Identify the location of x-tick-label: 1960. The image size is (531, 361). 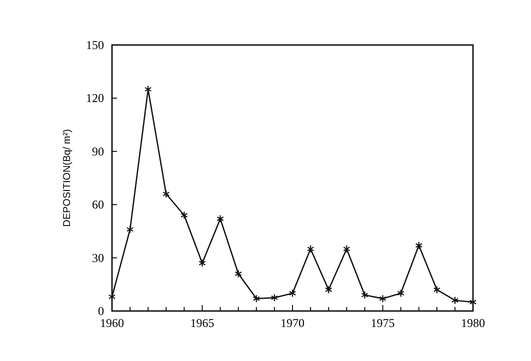
(112, 323).